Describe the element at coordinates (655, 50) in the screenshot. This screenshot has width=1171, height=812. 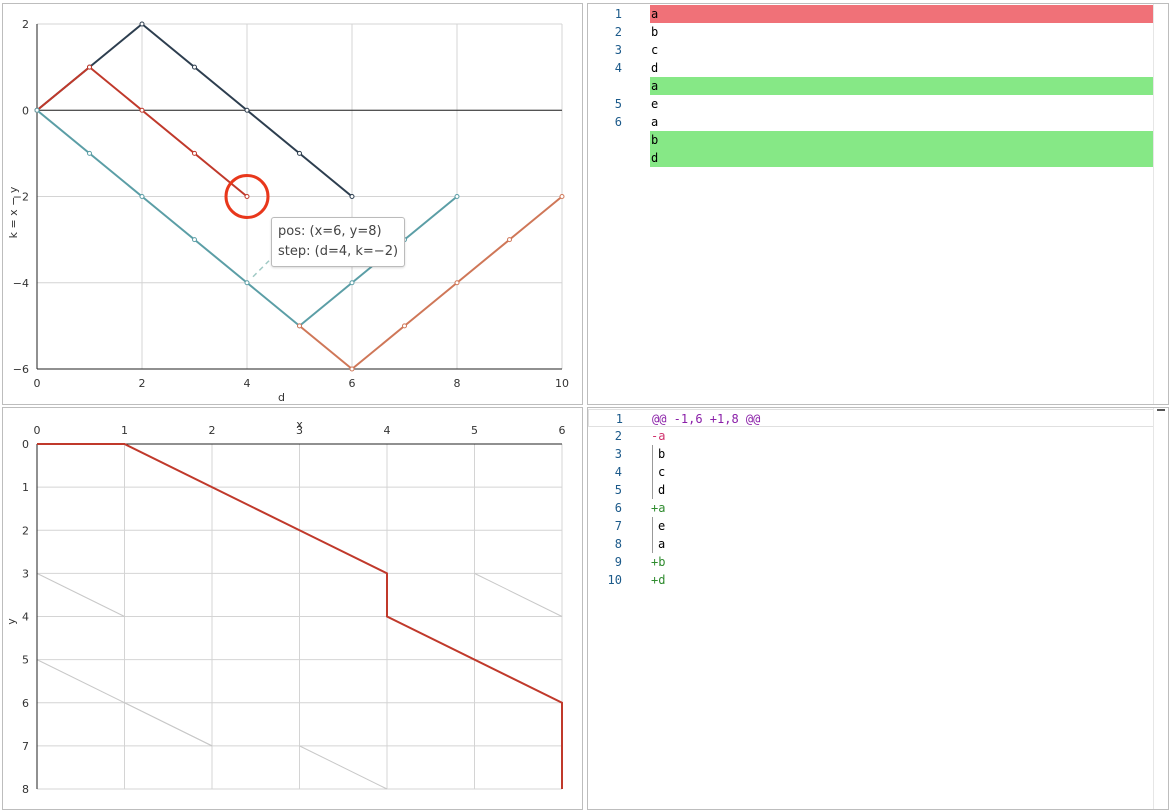
I see `line-text: c` at that location.